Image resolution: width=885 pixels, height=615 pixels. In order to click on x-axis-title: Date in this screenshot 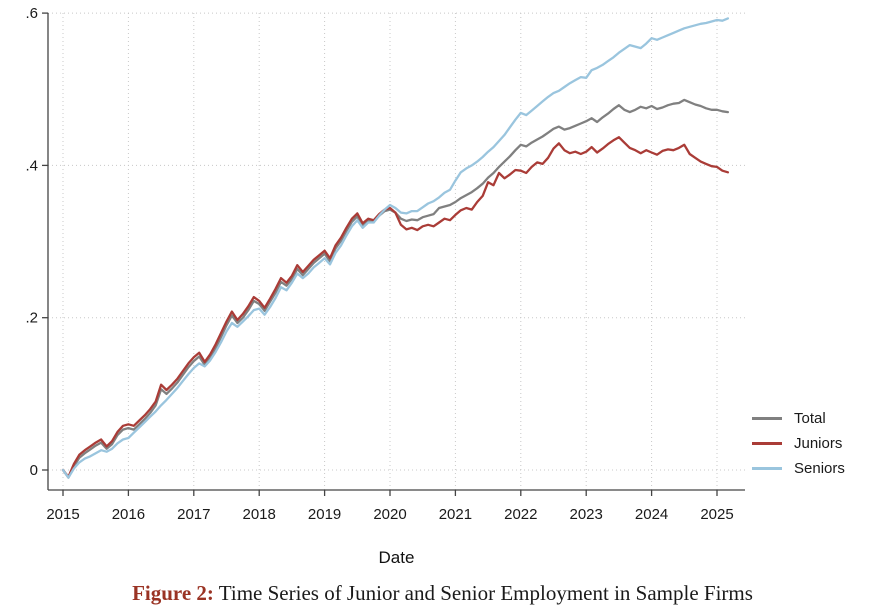, I will do `click(396, 557)`.